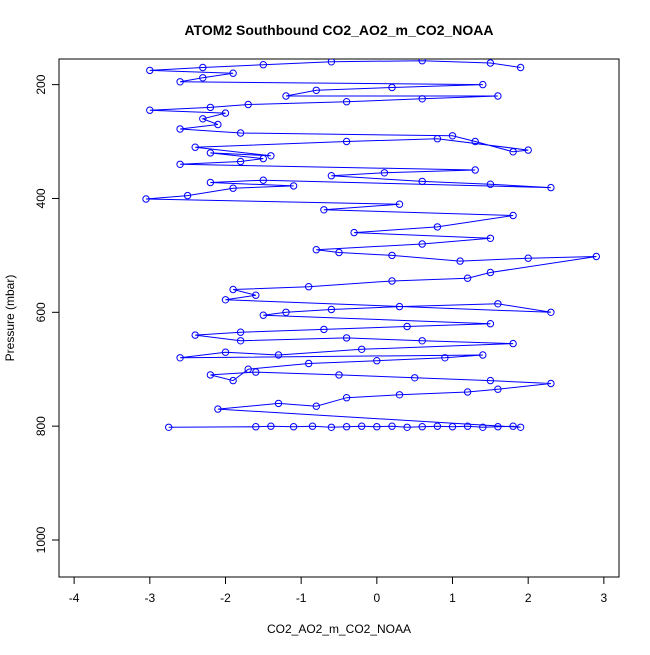 Image resolution: width=650 pixels, height=655 pixels. I want to click on x-tick-label: 2, so click(528, 598).